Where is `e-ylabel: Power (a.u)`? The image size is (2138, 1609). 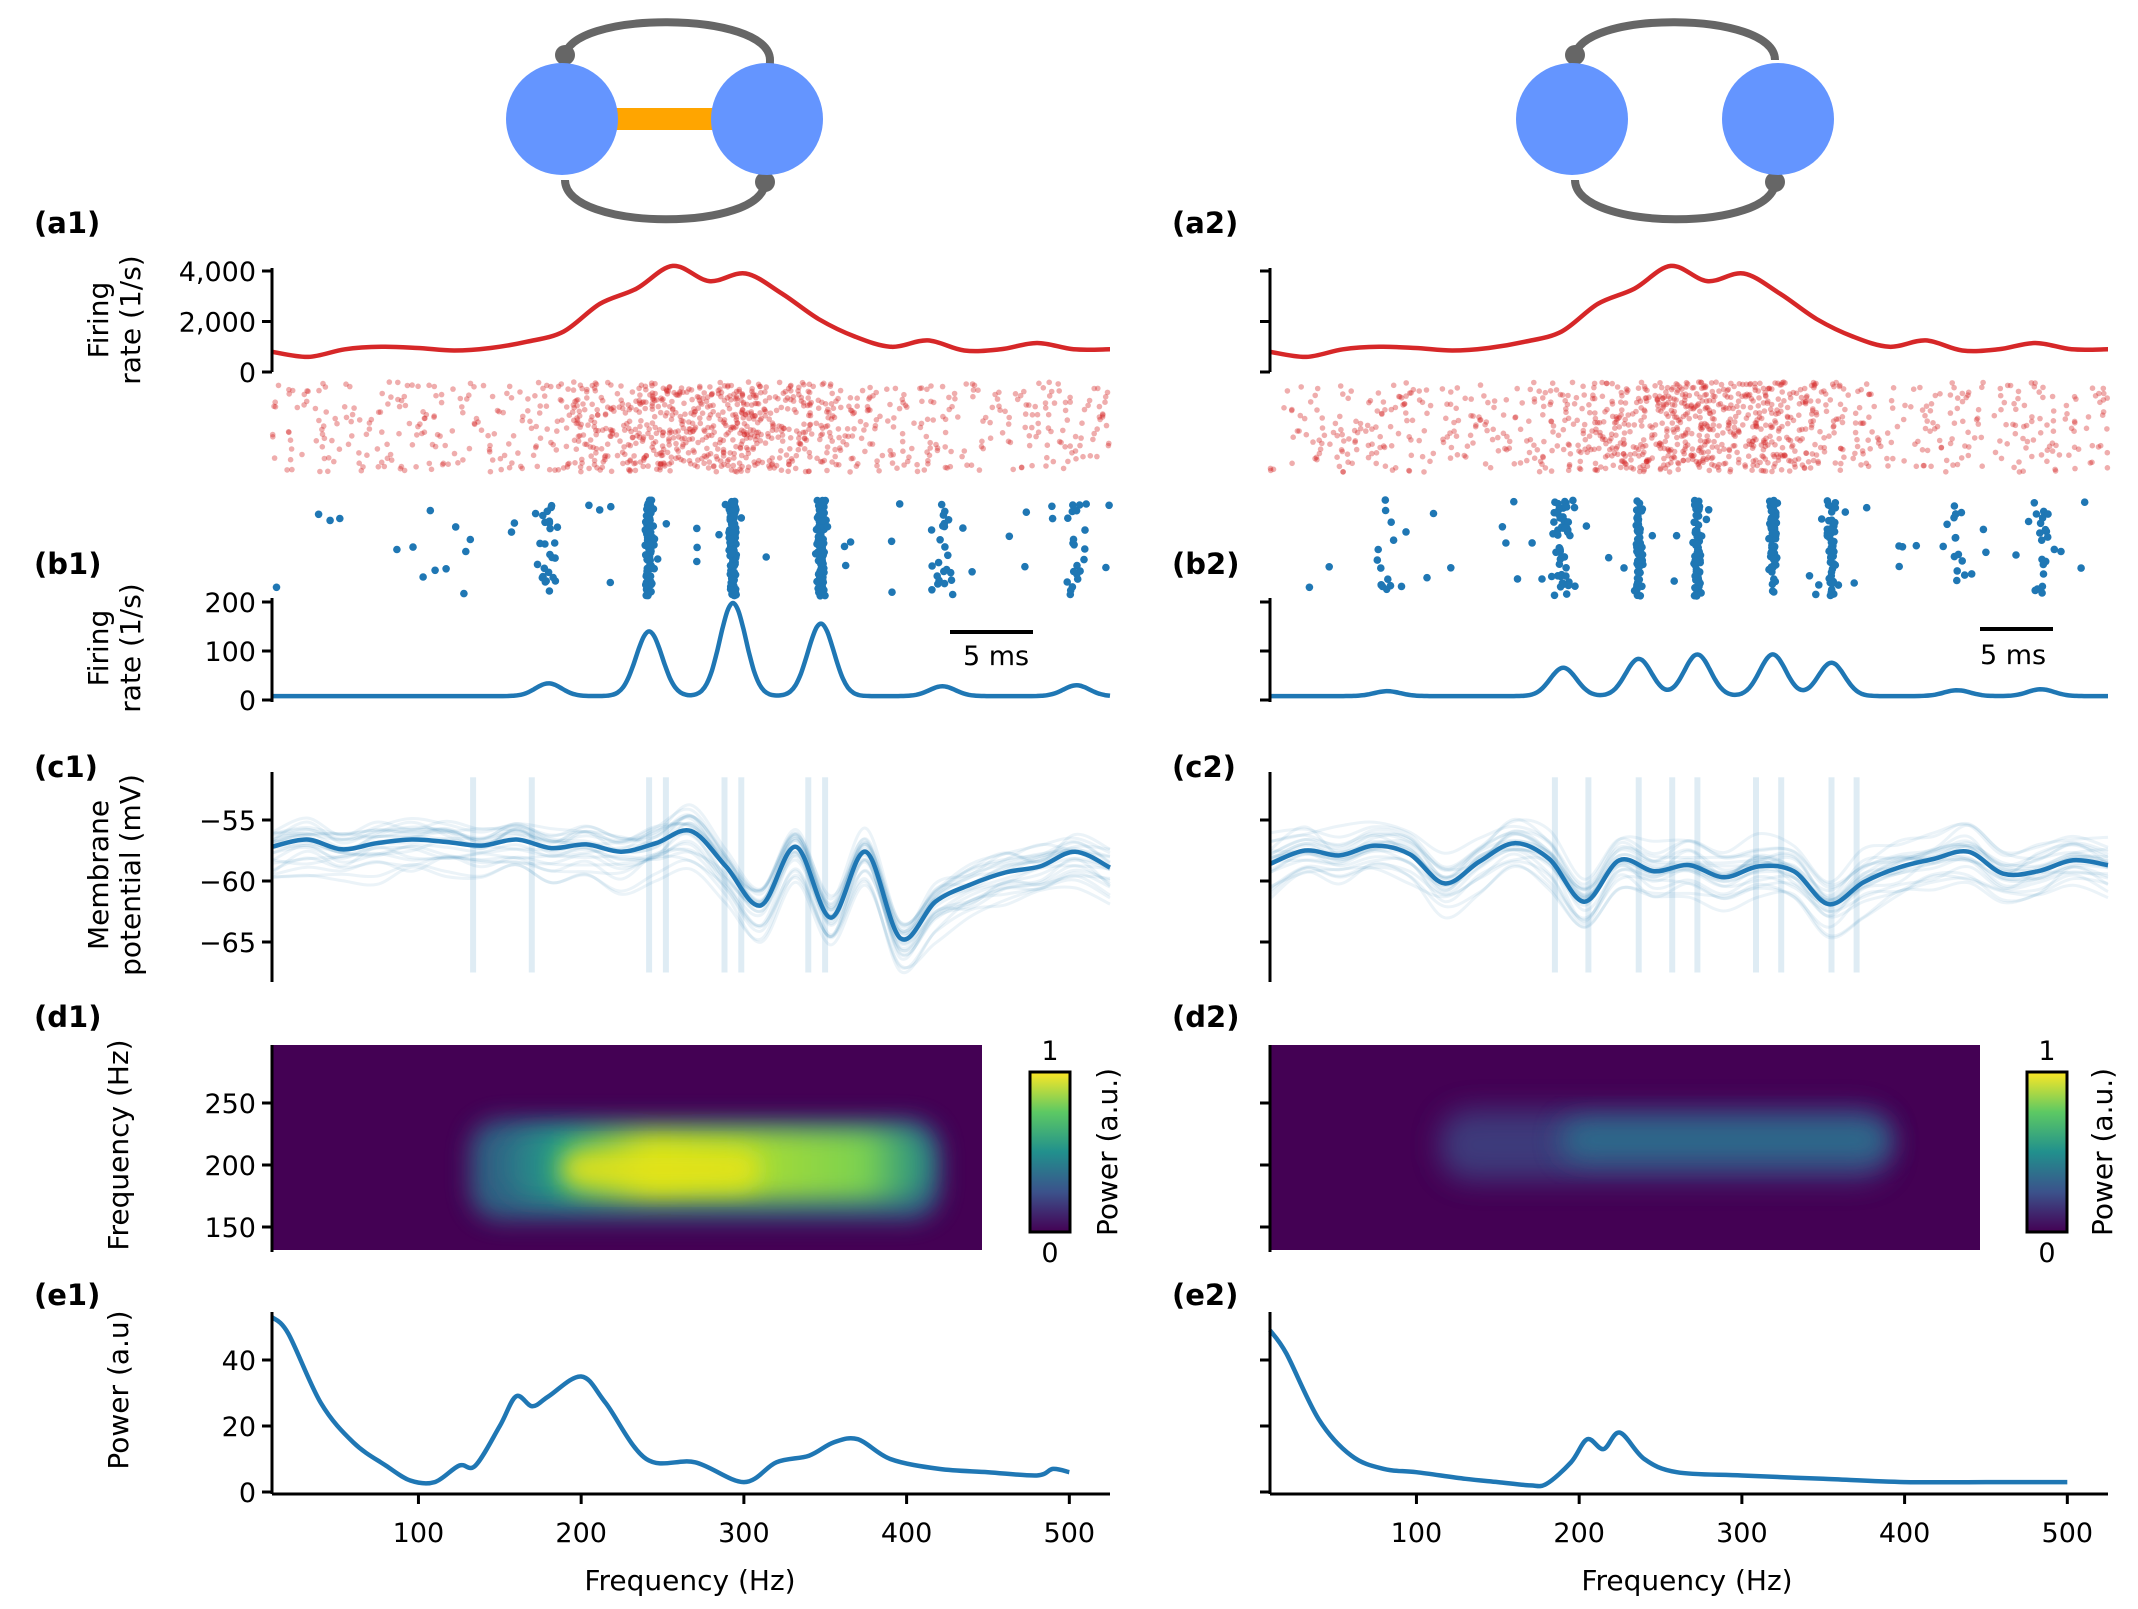 e-ylabel: Power (a.u) is located at coordinates (118, 1389).